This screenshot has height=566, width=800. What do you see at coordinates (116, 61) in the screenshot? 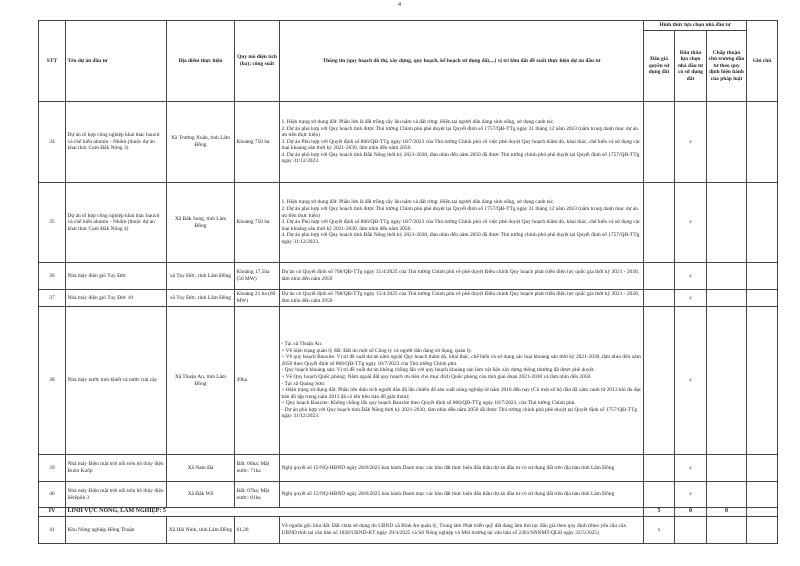
I see `header-name: Tên dự án đầu tư` at bounding box center [116, 61].